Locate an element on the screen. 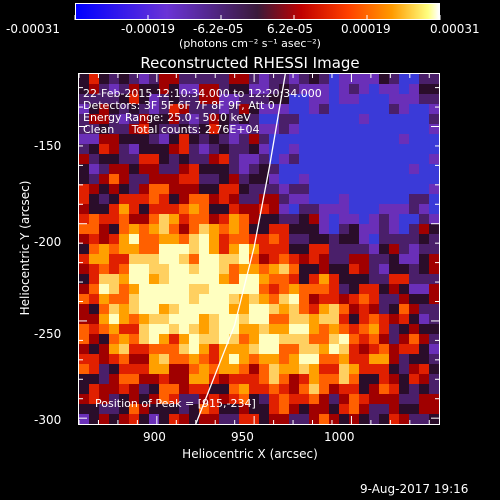 This screenshot has width=500, height=500. colorbar-tick-label: 6.2e-05 is located at coordinates (290, 29).